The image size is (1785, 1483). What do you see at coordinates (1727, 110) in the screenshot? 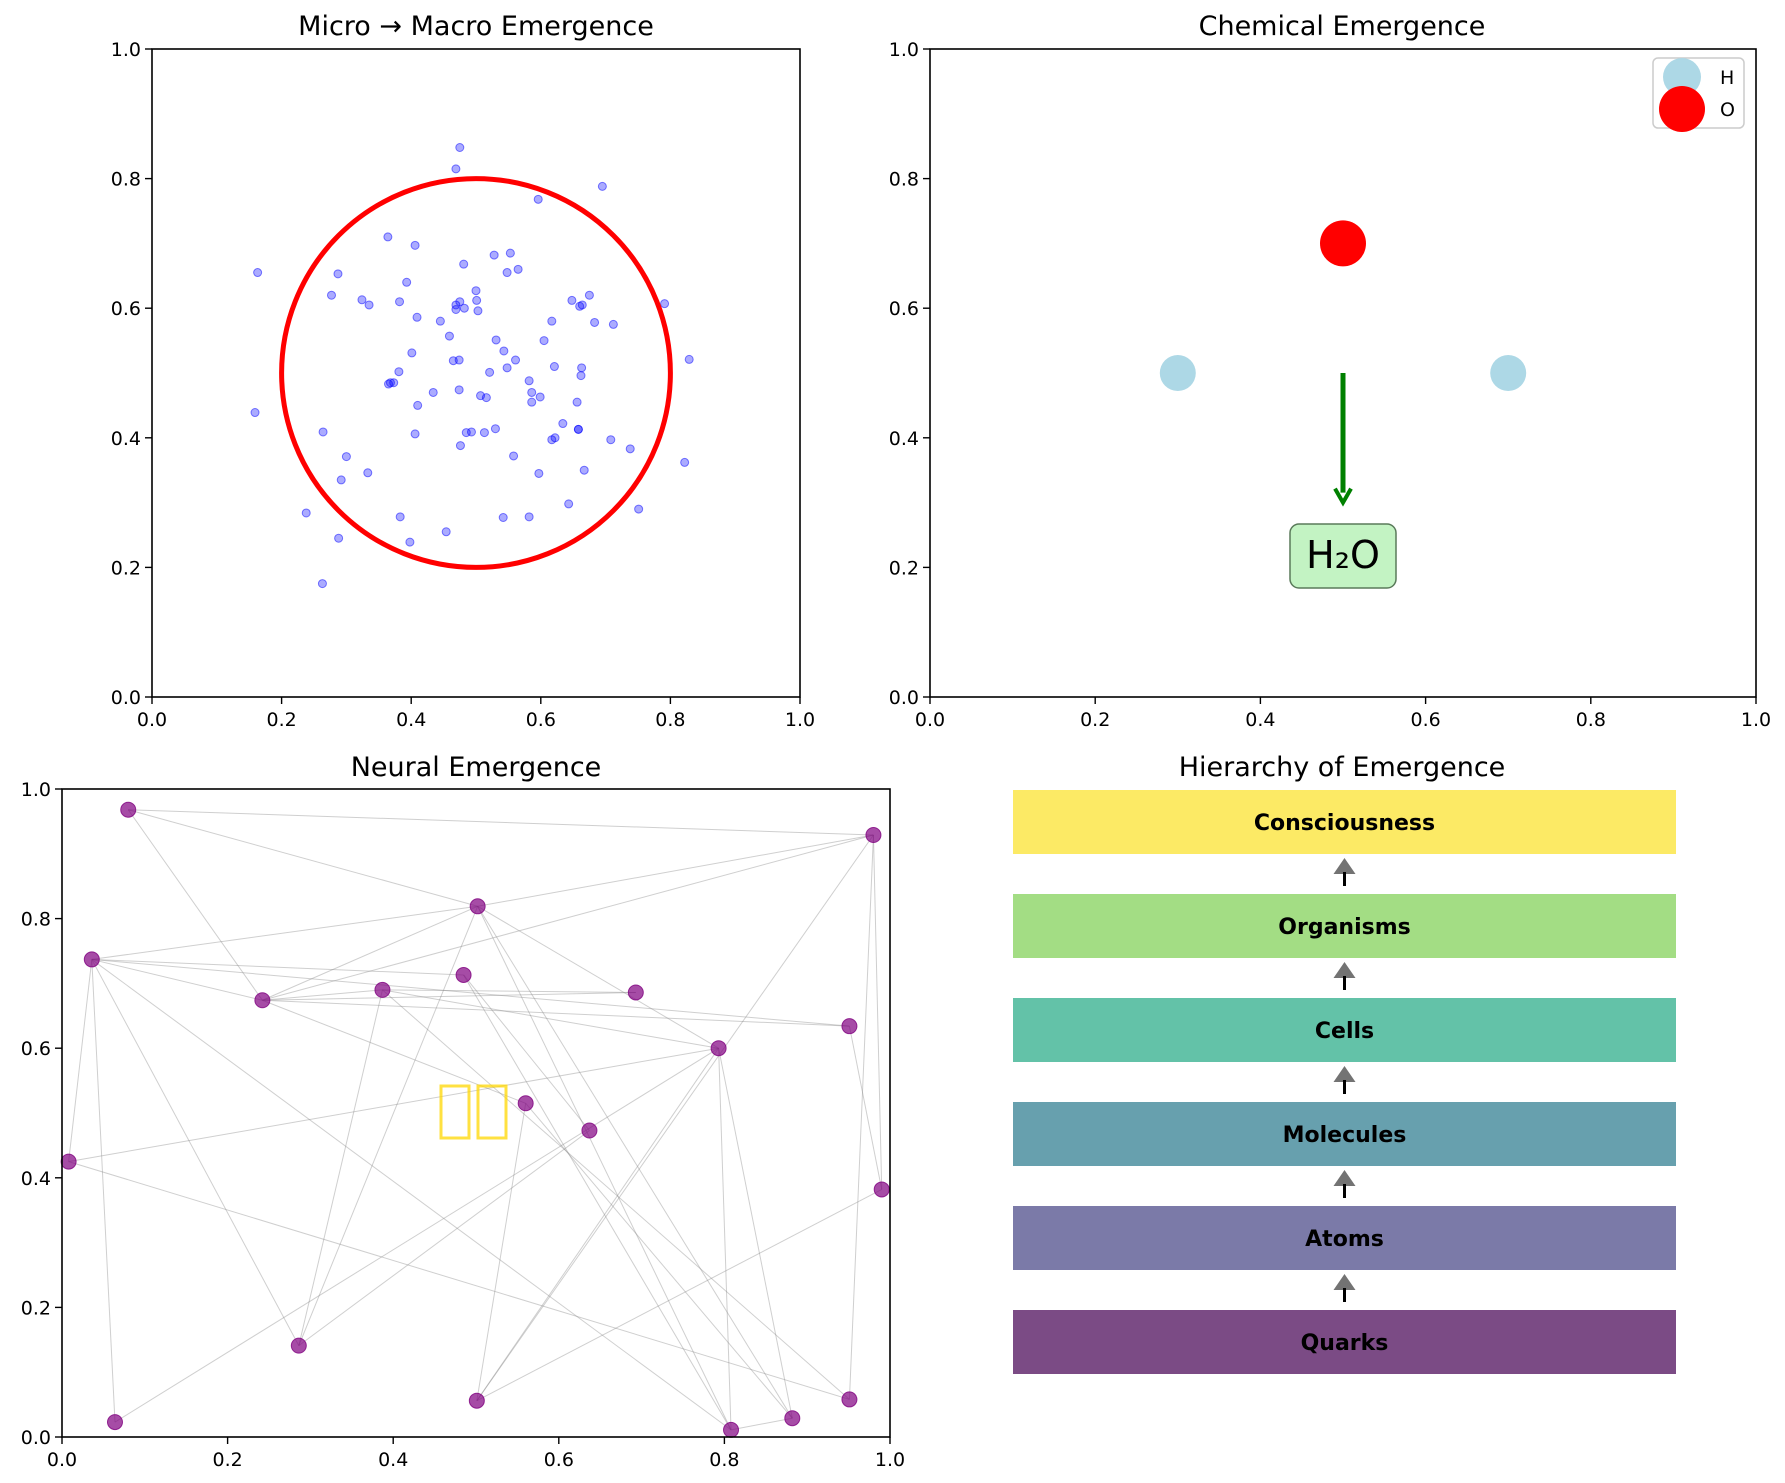
I see `legend-label-o: O` at bounding box center [1727, 110].